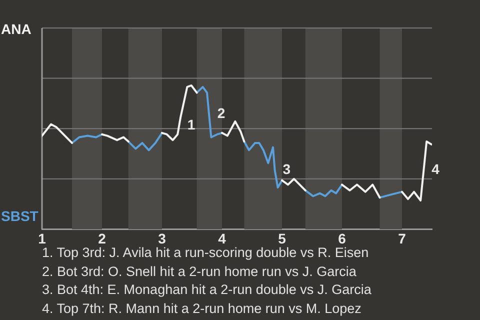  I want to click on text: SBST, so click(20, 216).